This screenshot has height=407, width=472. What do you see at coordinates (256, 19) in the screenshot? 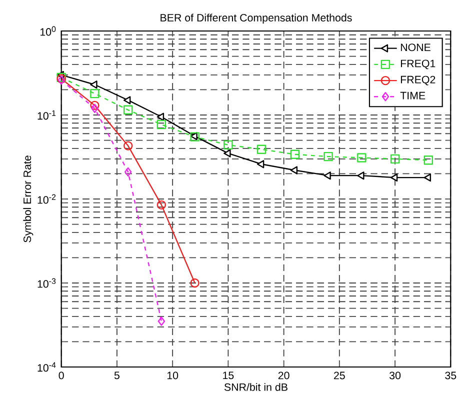
I see `chart-title: BER of Different Compensation Methods` at bounding box center [256, 19].